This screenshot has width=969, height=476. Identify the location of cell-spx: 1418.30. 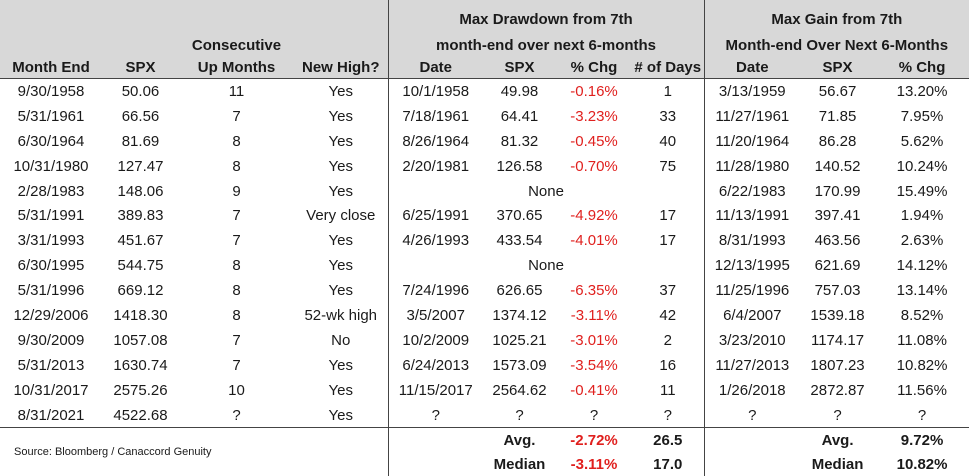
(140, 315).